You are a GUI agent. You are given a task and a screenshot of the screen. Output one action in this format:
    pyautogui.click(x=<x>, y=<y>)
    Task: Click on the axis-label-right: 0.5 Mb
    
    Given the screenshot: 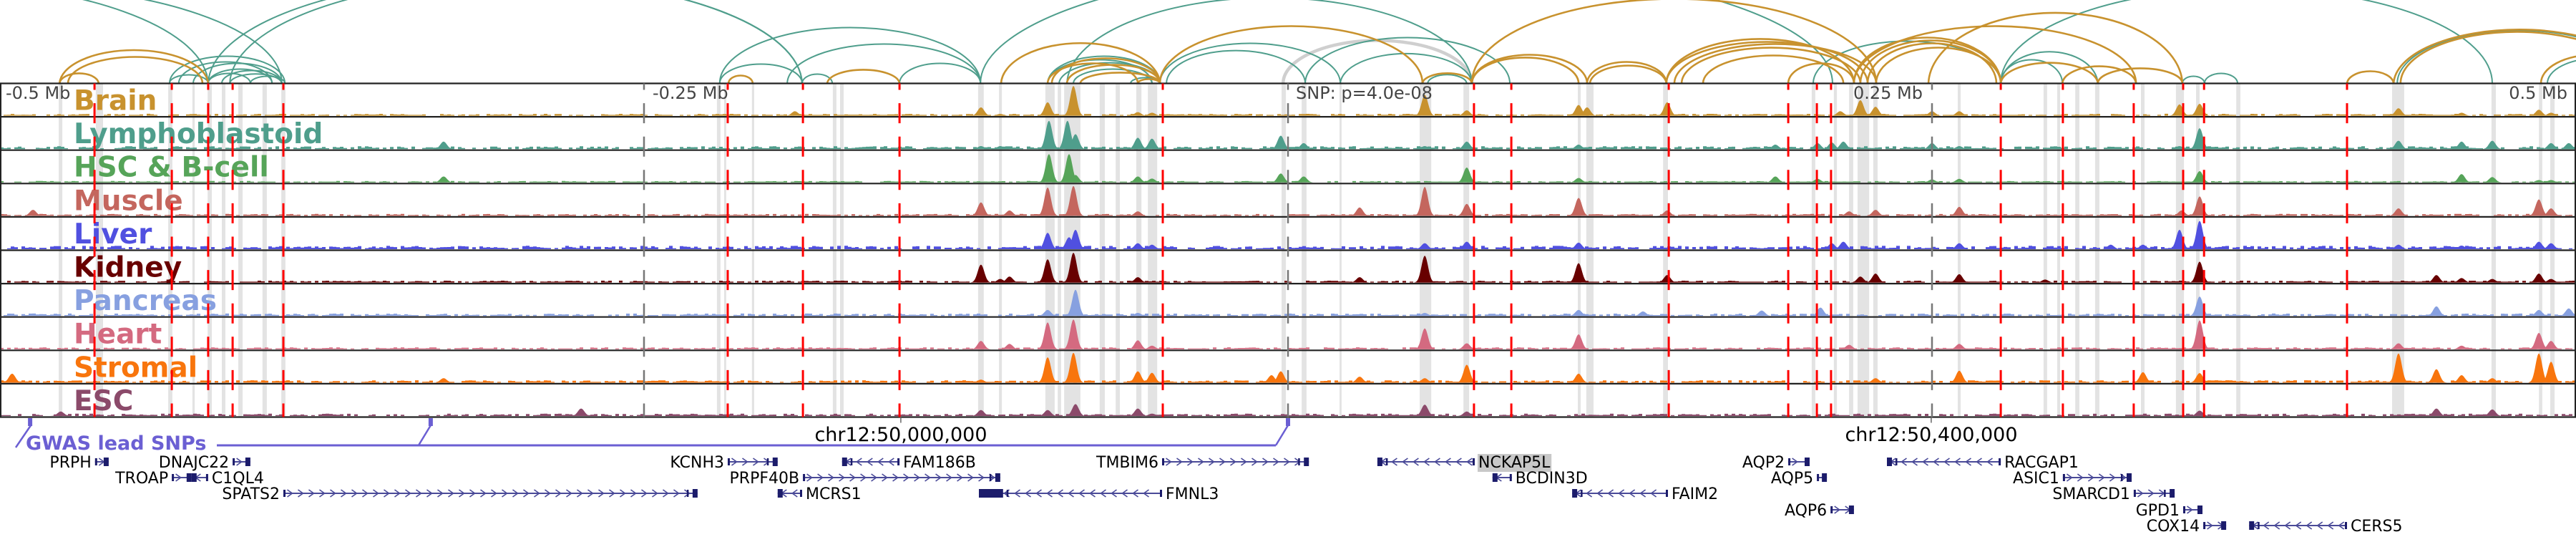 What is the action you would take?
    pyautogui.click(x=2538, y=93)
    